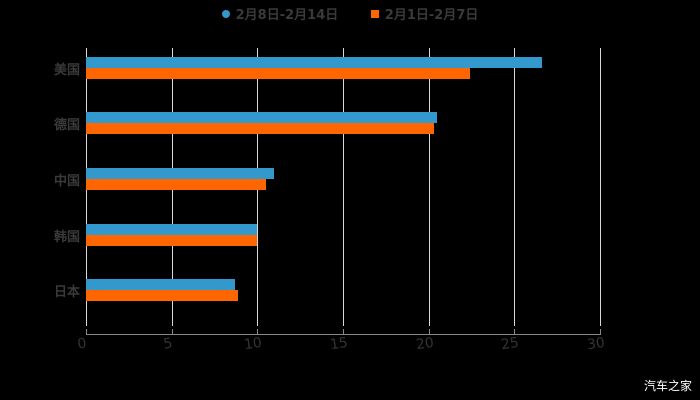 The image size is (700, 400). I want to click on legend-item-series-2: 2月1日-2月7日, so click(424, 13).